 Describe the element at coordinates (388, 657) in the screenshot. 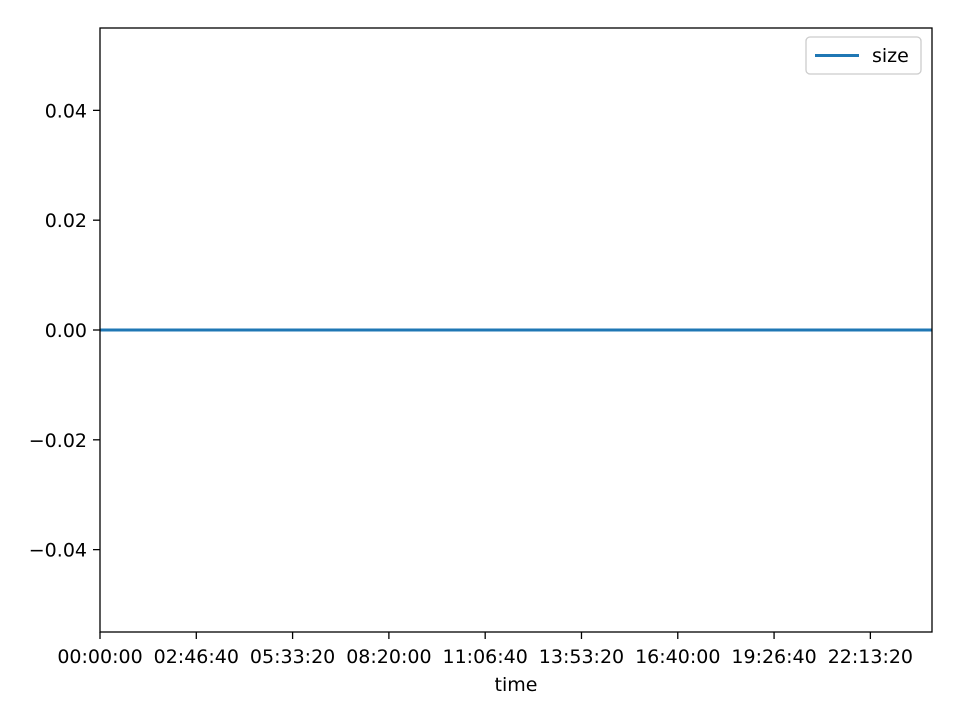

I see `x-tick-label: 08:20:00` at that location.